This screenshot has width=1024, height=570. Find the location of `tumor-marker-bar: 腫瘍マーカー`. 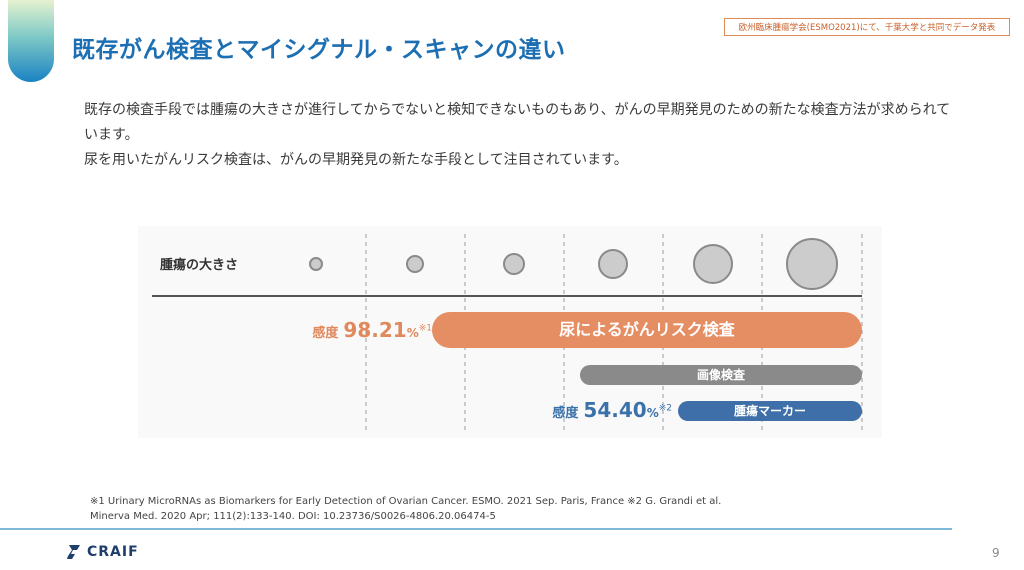

tumor-marker-bar: 腫瘍マーカー is located at coordinates (770, 411).